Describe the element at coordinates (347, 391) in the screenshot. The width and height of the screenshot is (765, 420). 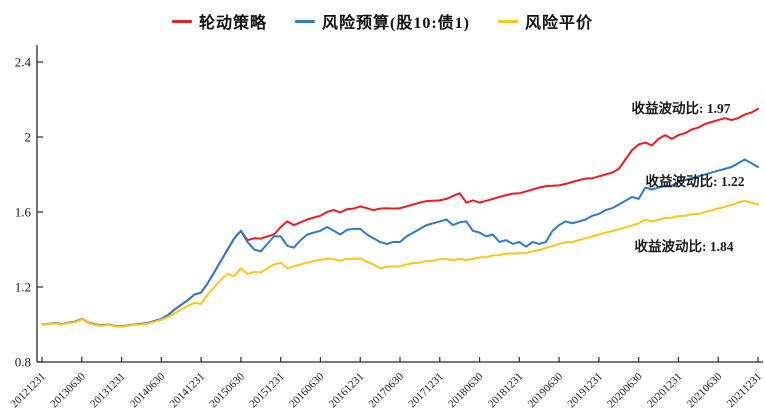
I see `x-tick-label: 20161231` at that location.